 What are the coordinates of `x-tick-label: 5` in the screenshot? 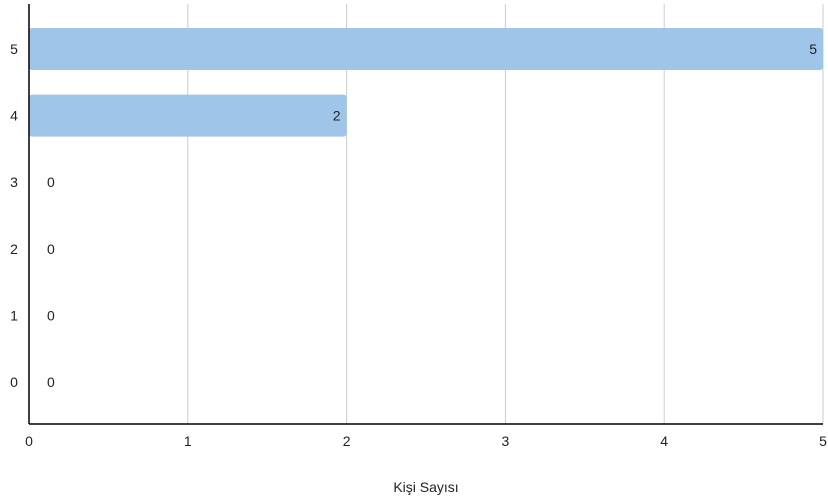 It's located at (823, 441).